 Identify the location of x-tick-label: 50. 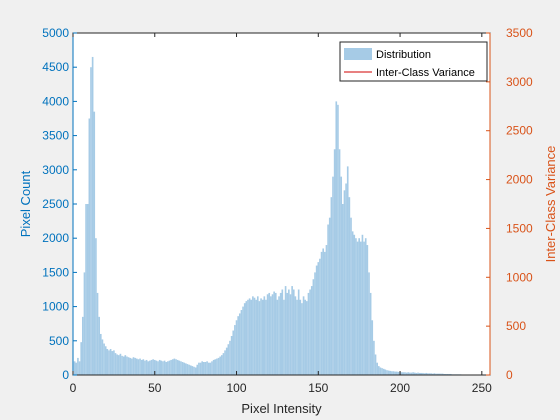
(155, 388).